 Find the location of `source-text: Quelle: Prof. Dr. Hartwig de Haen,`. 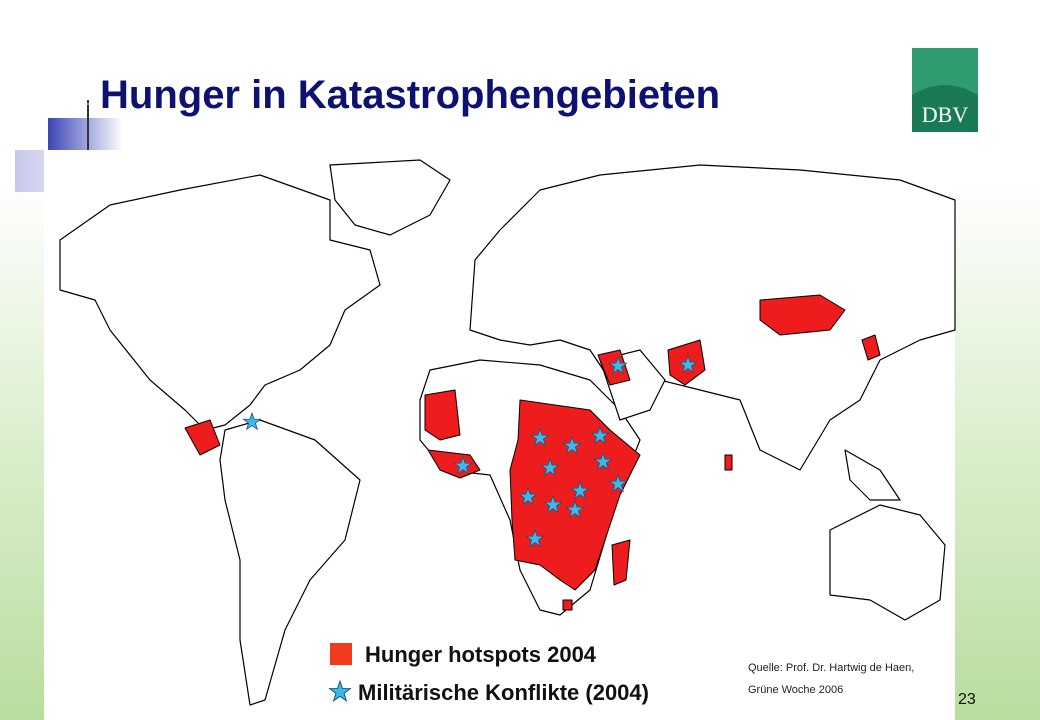

source-text: Quelle: Prof. Dr. Hartwig de Haen, is located at coordinates (831, 668).